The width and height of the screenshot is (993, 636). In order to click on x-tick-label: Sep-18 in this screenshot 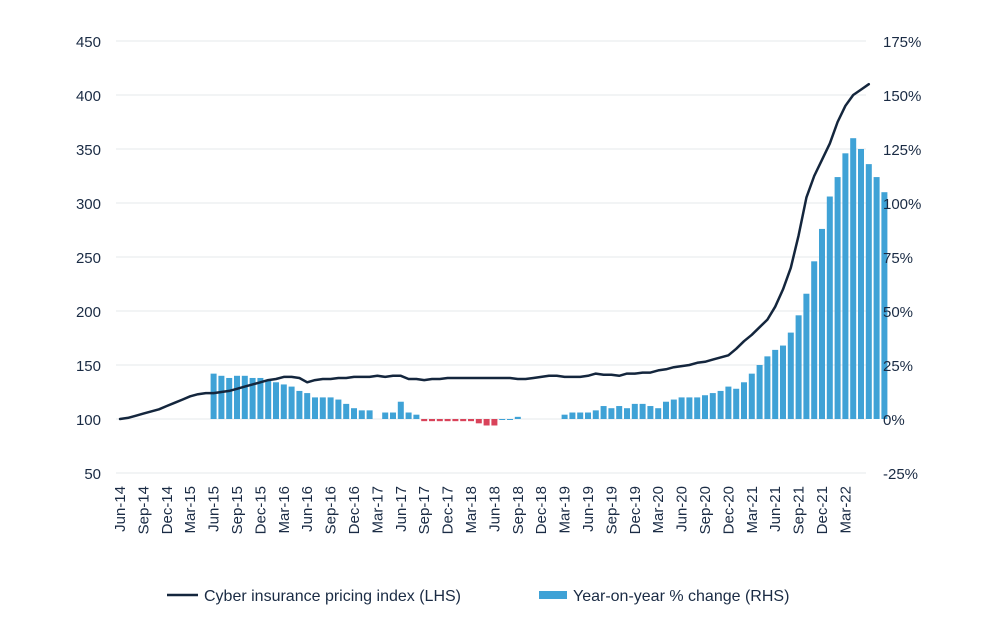, I will do `click(518, 510)`.